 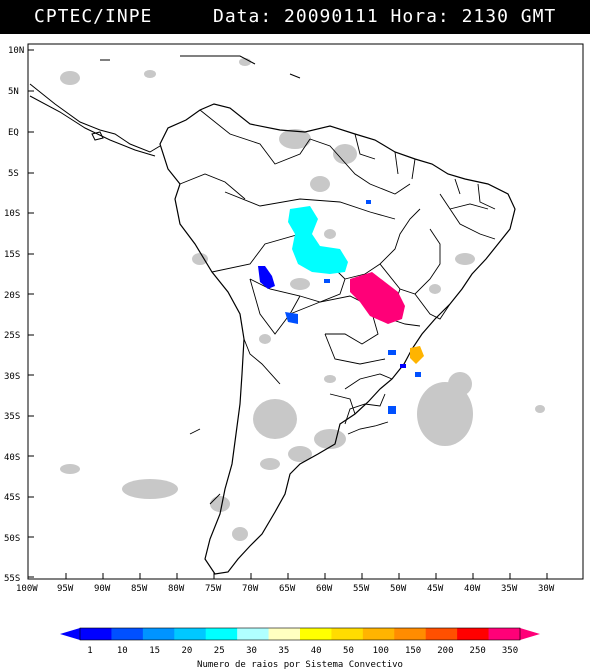 What do you see at coordinates (12, 296) in the screenshot?
I see `lat-label: 20S` at bounding box center [12, 296].